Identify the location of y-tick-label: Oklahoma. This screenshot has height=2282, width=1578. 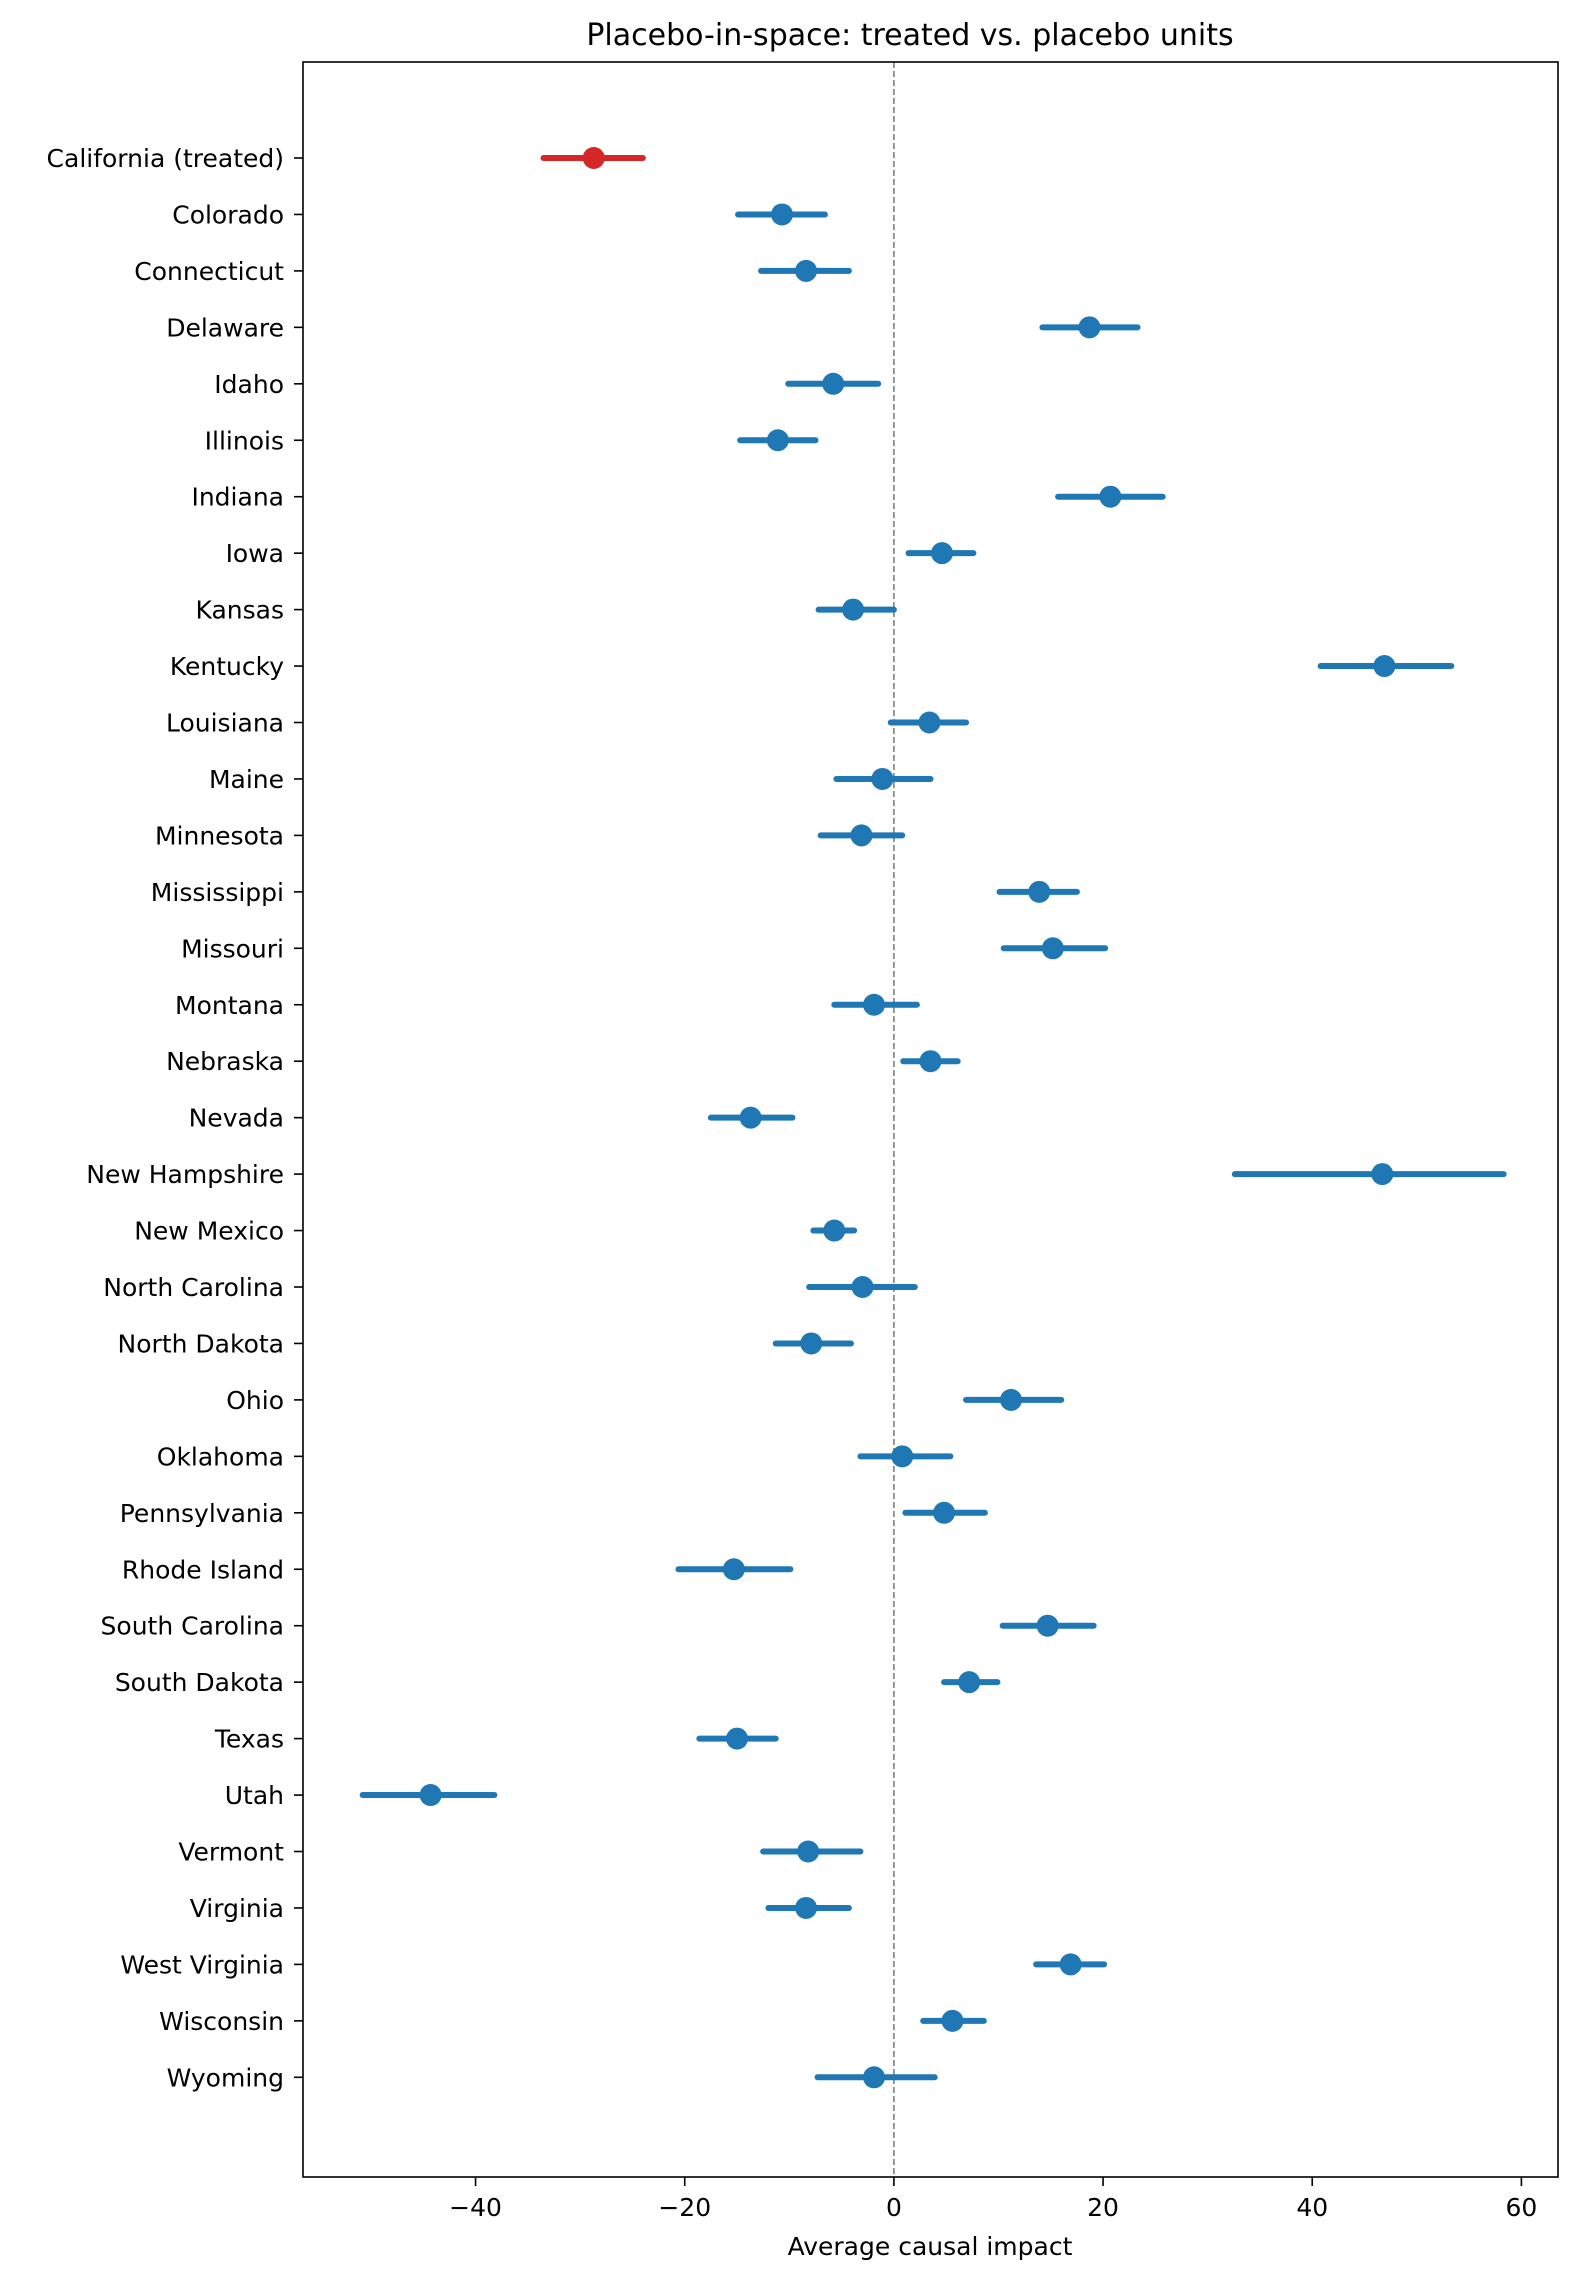
(220, 1456).